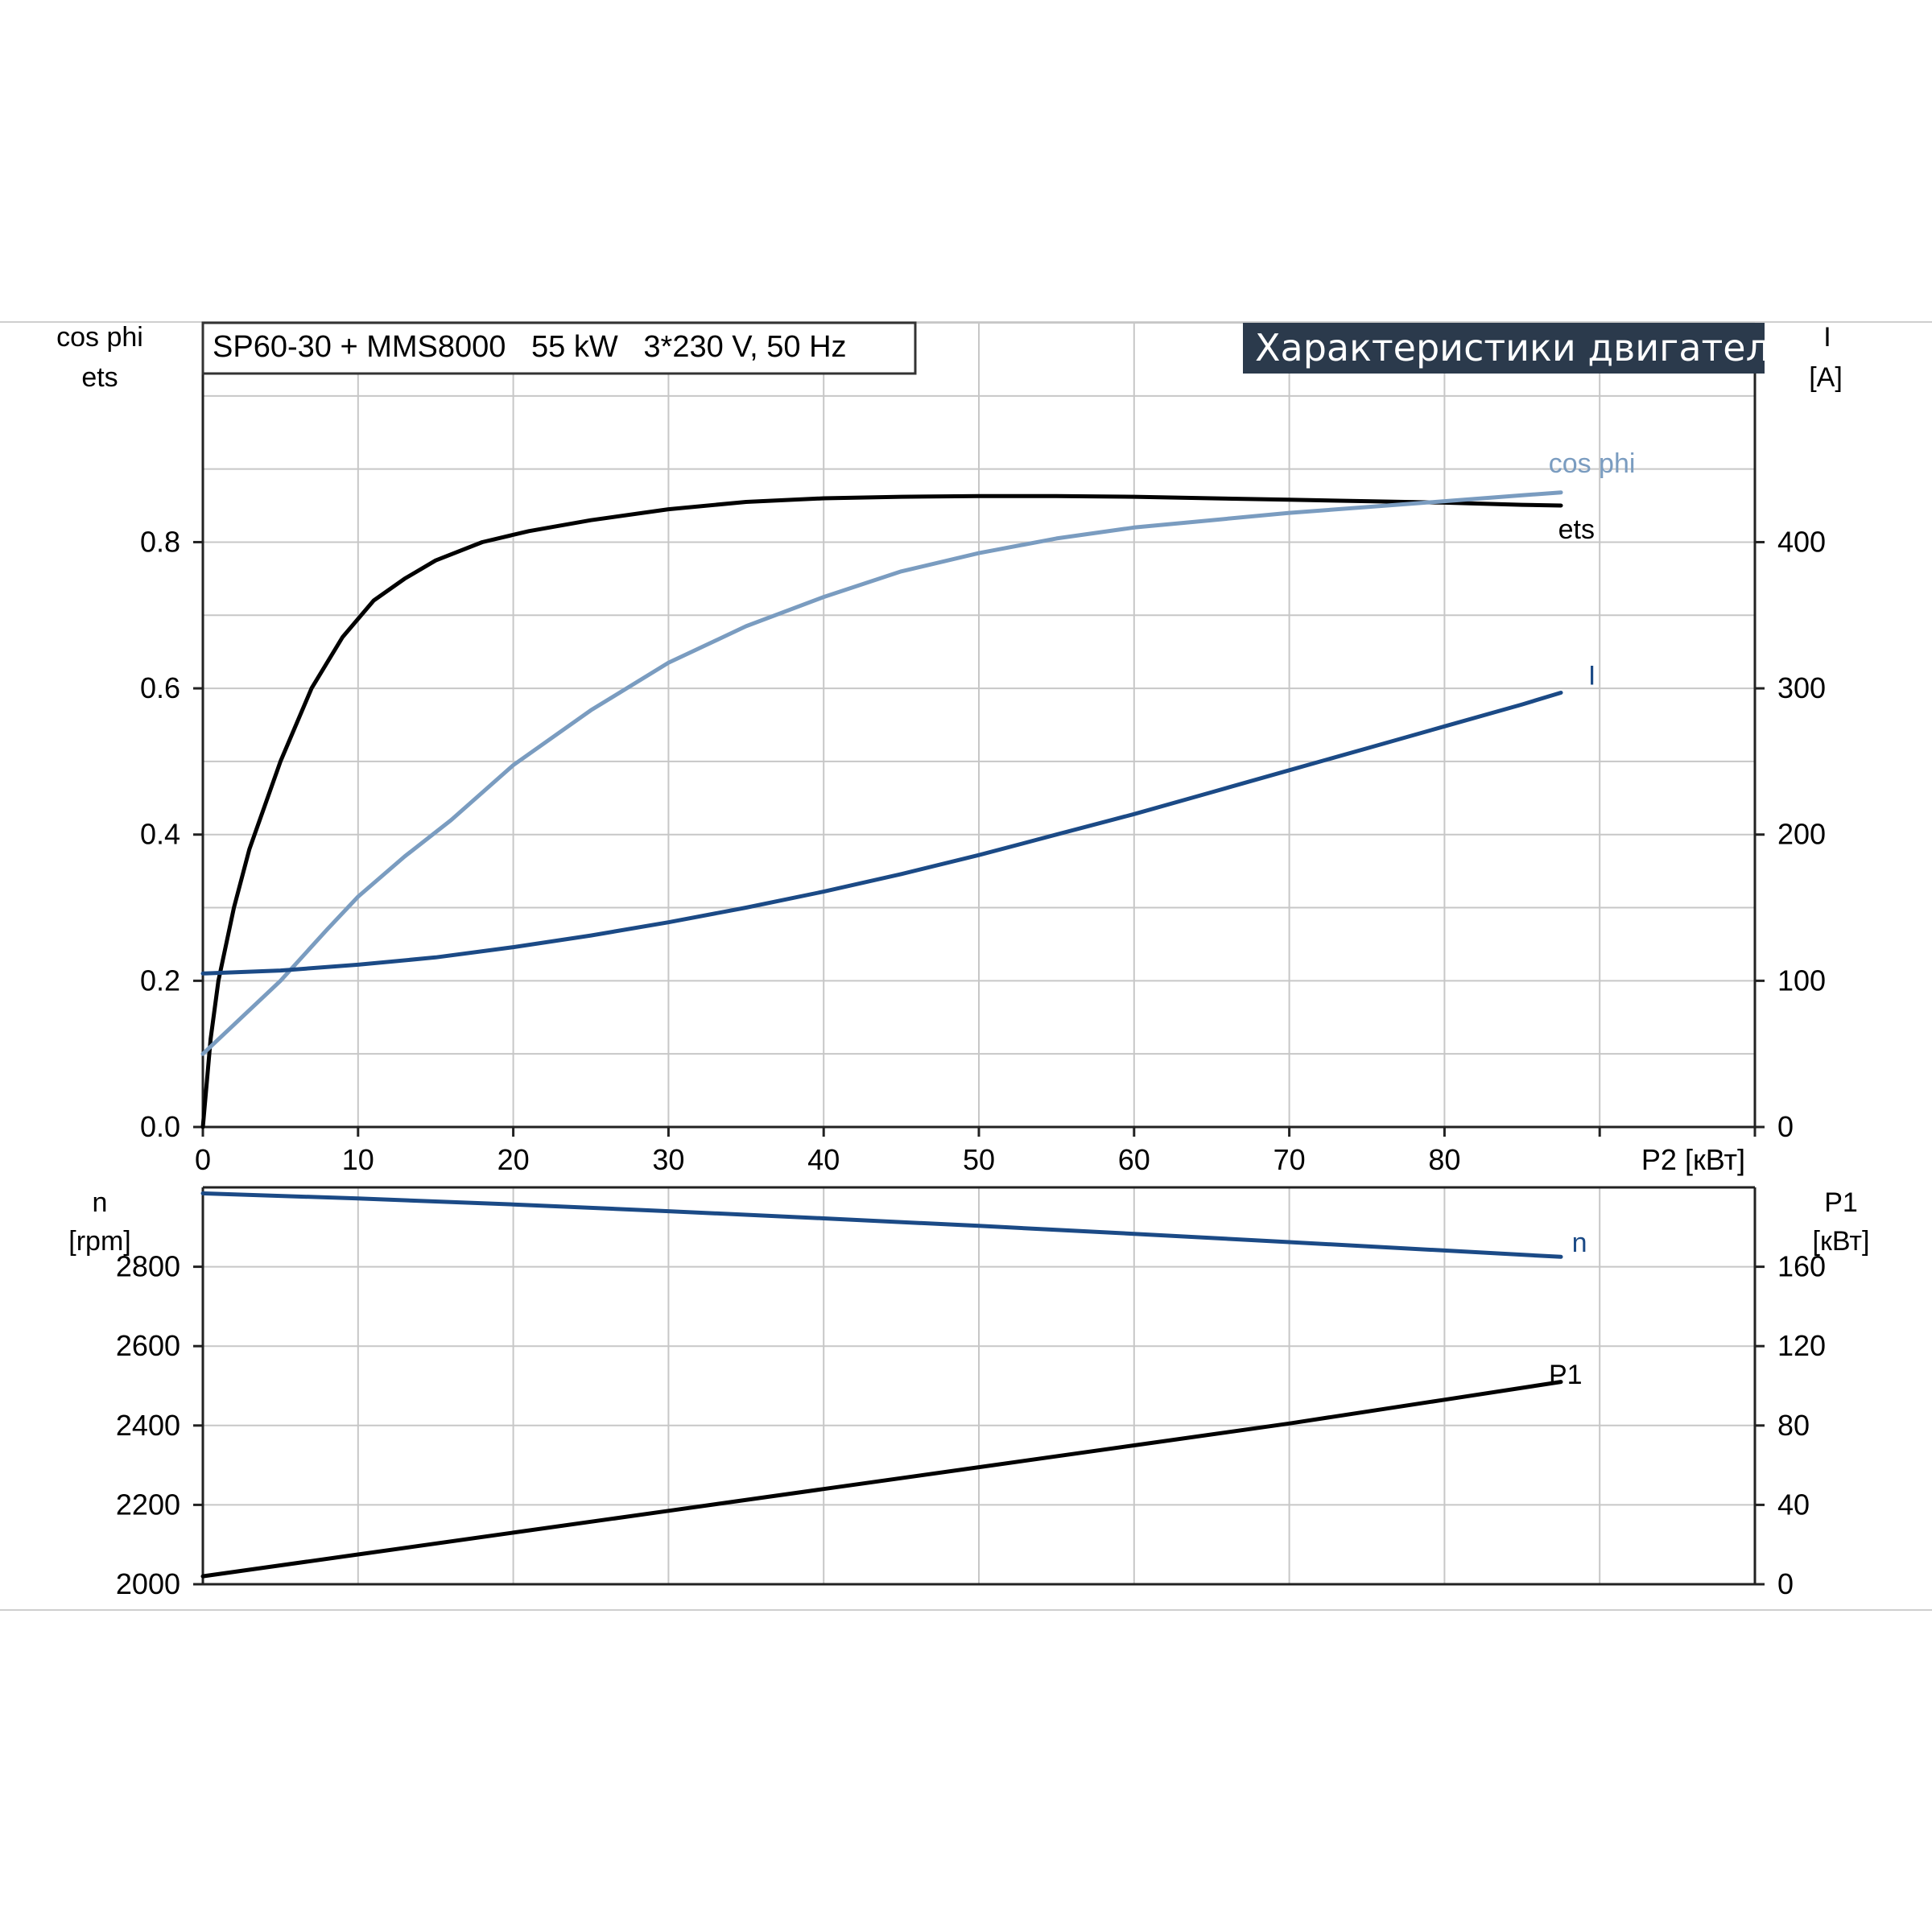  Describe the element at coordinates (148, 1345) in the screenshot. I see `bottom-left-tick-label: 2600` at that location.